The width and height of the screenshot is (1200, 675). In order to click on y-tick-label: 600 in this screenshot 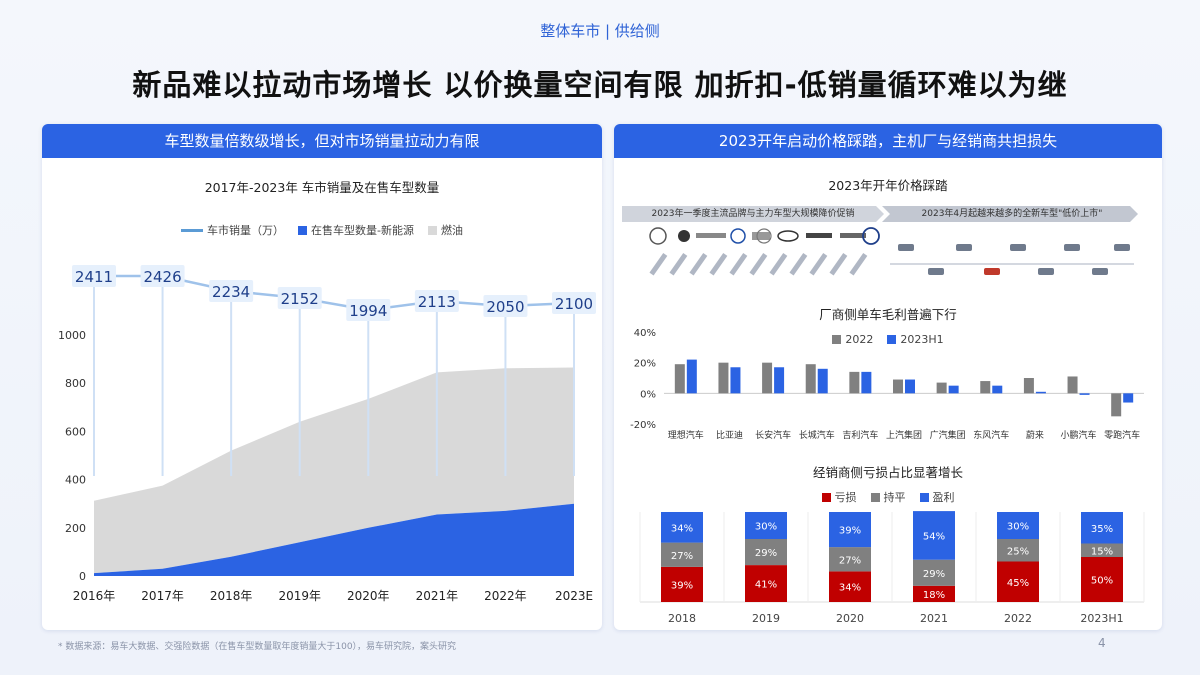, I will do `click(75, 431)`.